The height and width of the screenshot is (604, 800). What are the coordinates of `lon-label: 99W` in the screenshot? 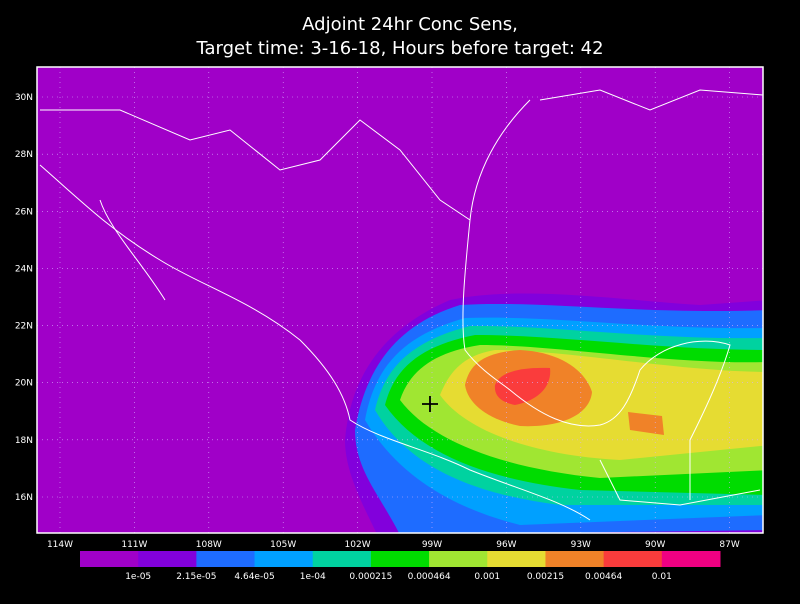 It's located at (432, 545).